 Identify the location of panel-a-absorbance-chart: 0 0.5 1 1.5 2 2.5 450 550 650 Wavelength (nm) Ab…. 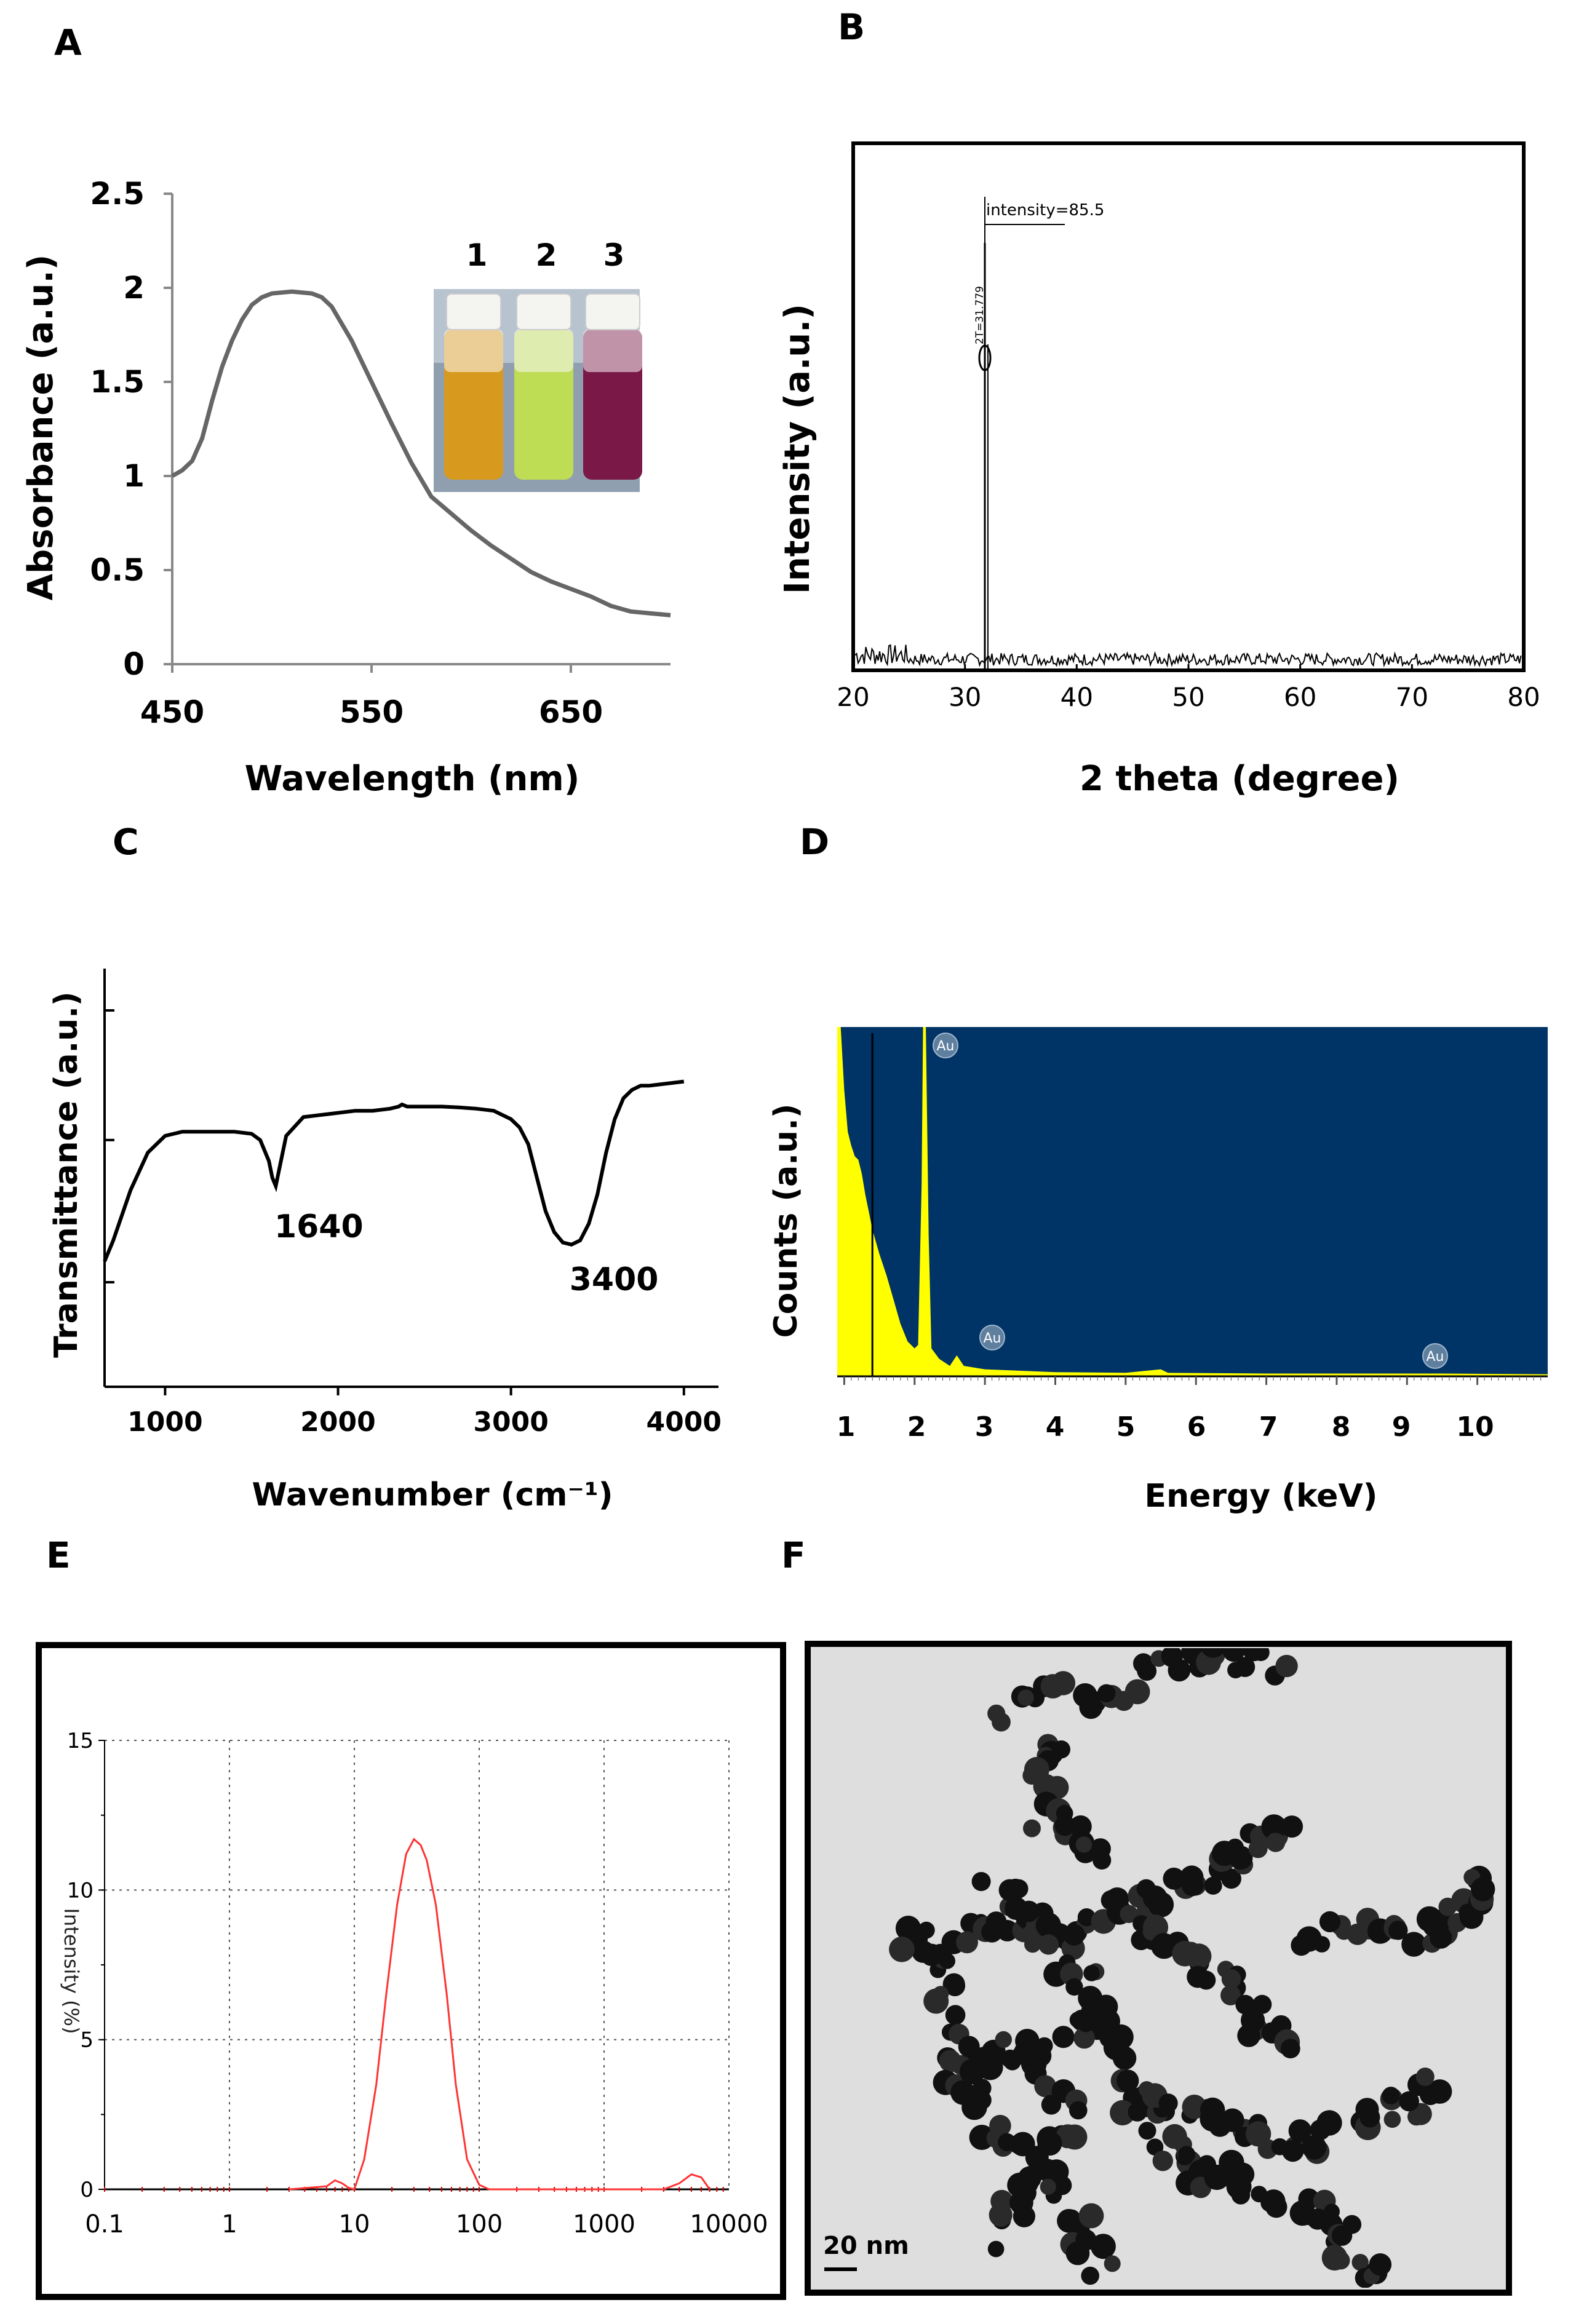
(346, 488).